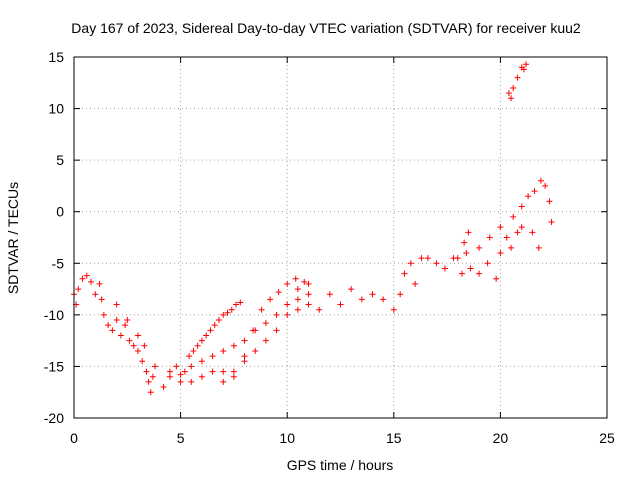  Describe the element at coordinates (501, 438) in the screenshot. I see `x-tick-label: 20` at that location.